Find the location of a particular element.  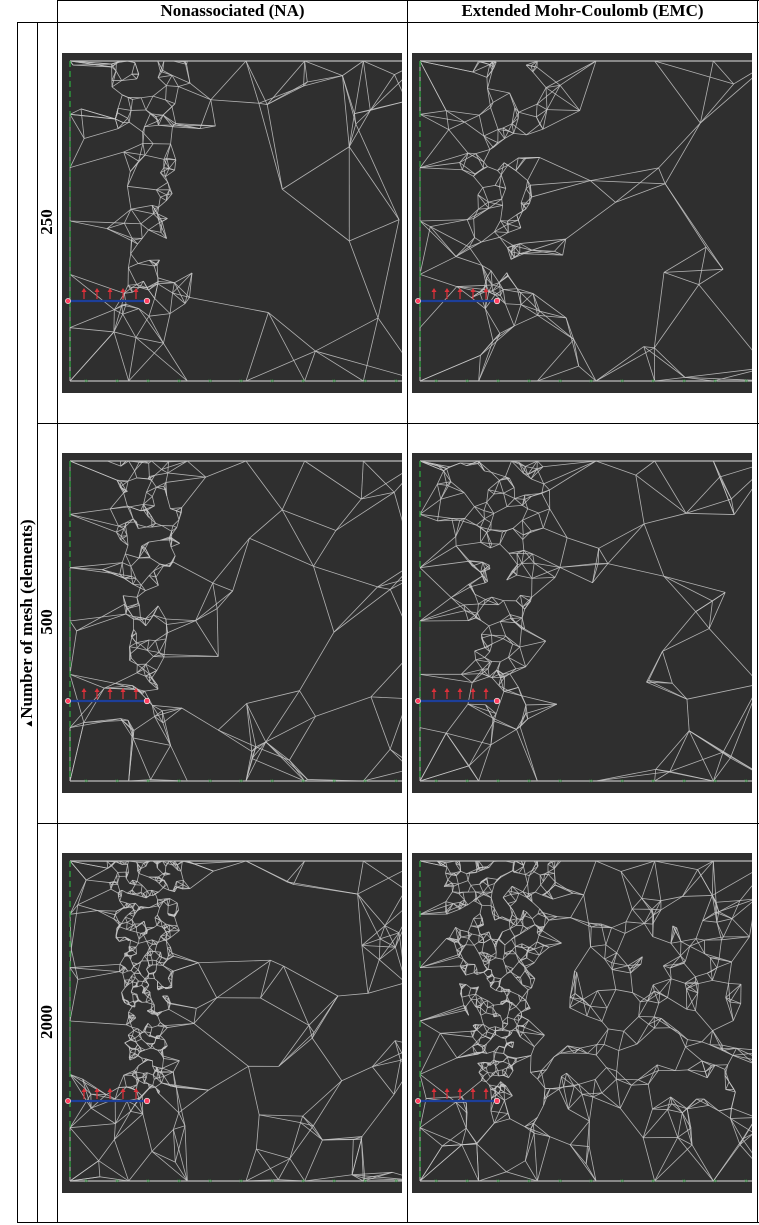

load-arrow-head-icon is located at coordinates (97, 290).